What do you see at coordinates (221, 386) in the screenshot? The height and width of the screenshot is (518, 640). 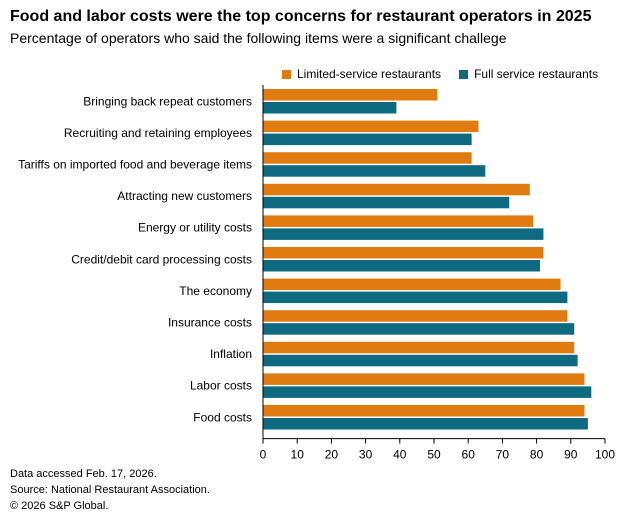 I see `category-label: Labor costs` at bounding box center [221, 386].